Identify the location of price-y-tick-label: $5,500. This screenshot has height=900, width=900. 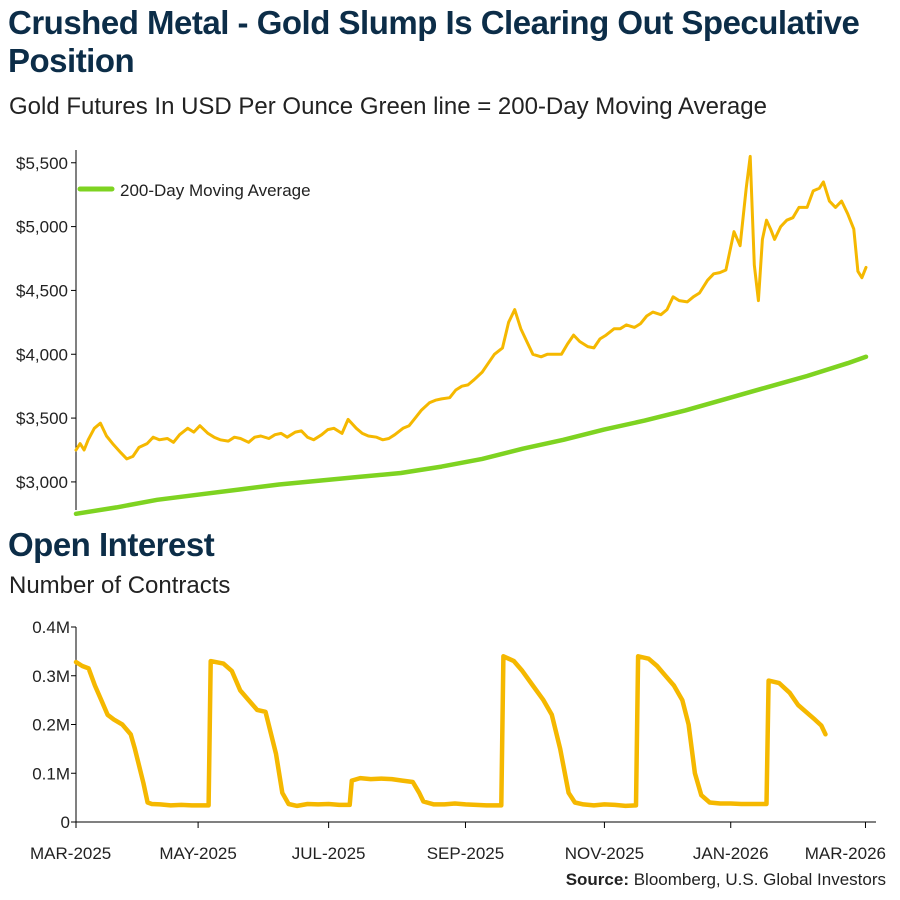
(42, 163).